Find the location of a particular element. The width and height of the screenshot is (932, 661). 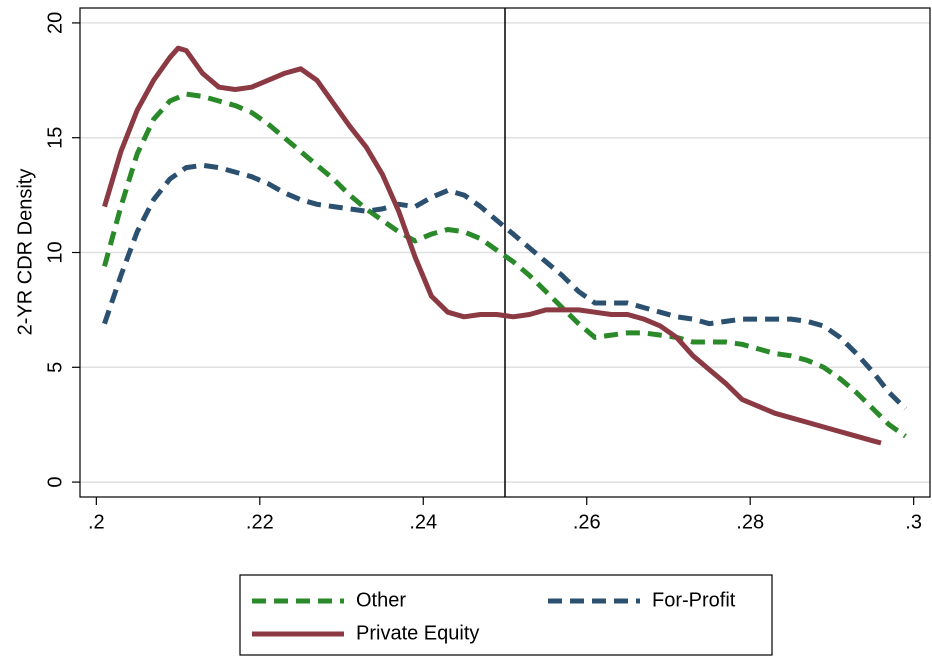

legend-label: For-Profit is located at coordinates (694, 600).